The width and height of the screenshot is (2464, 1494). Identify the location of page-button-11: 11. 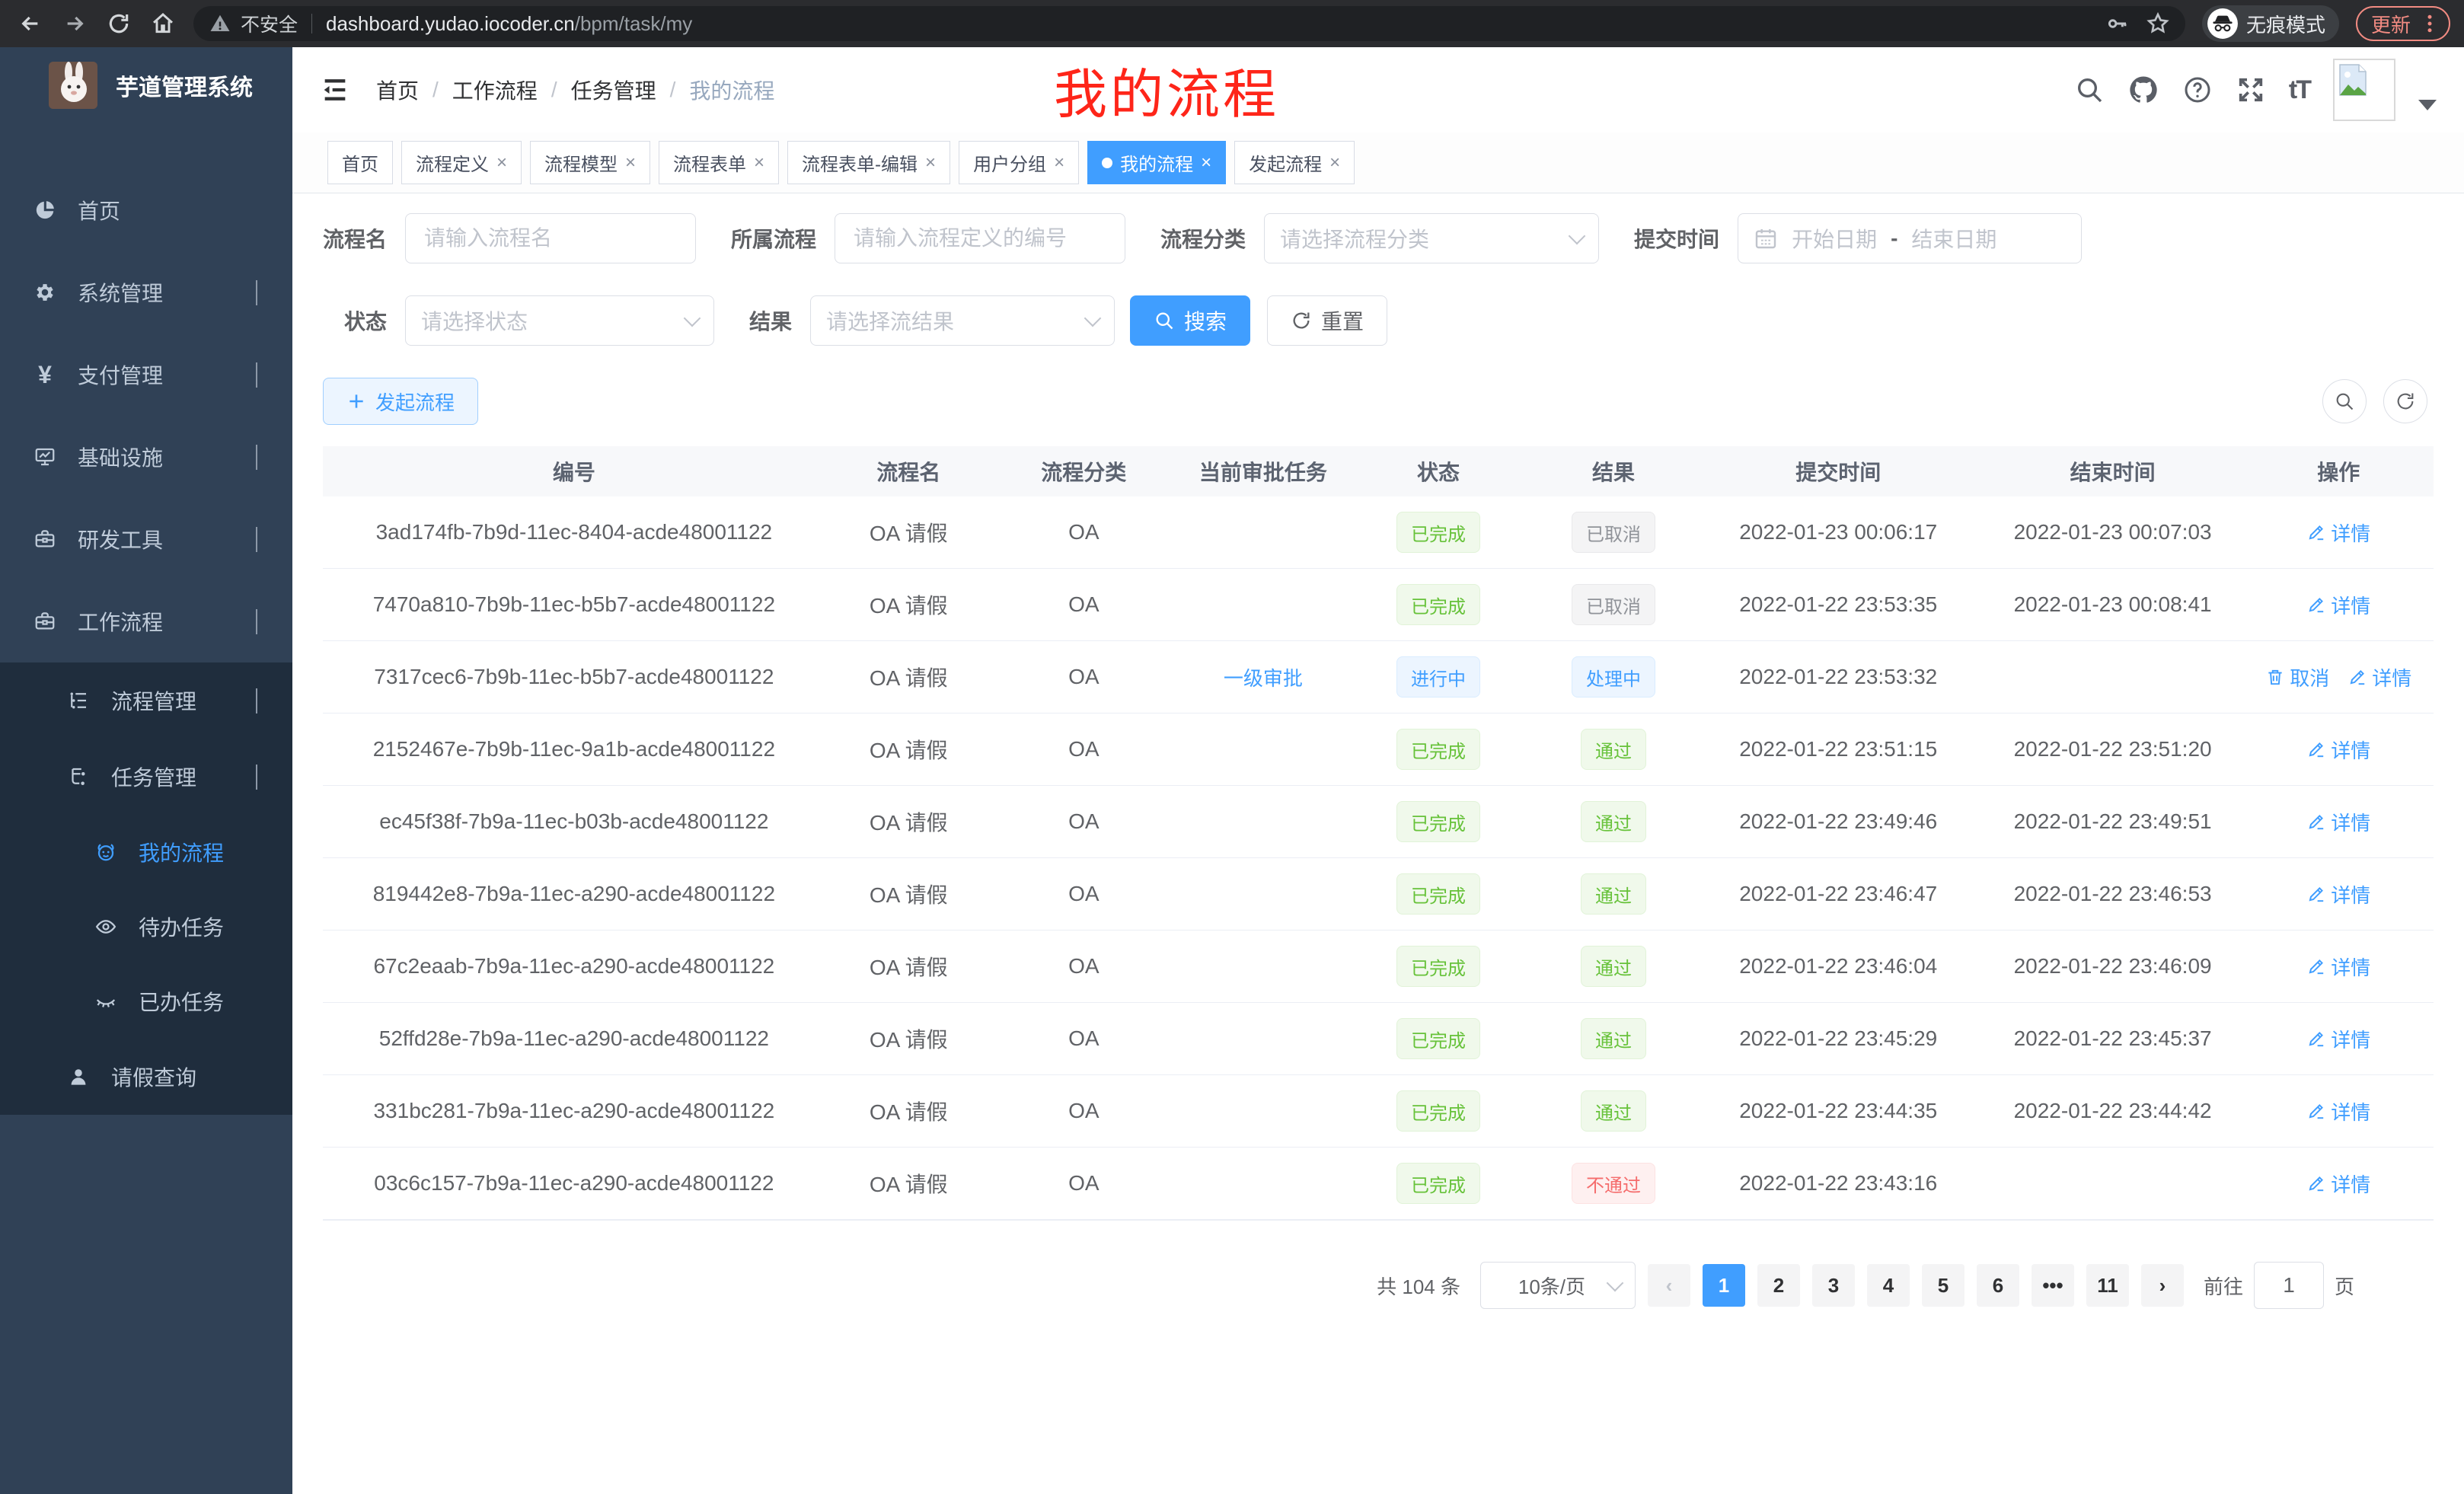
(2107, 1285).